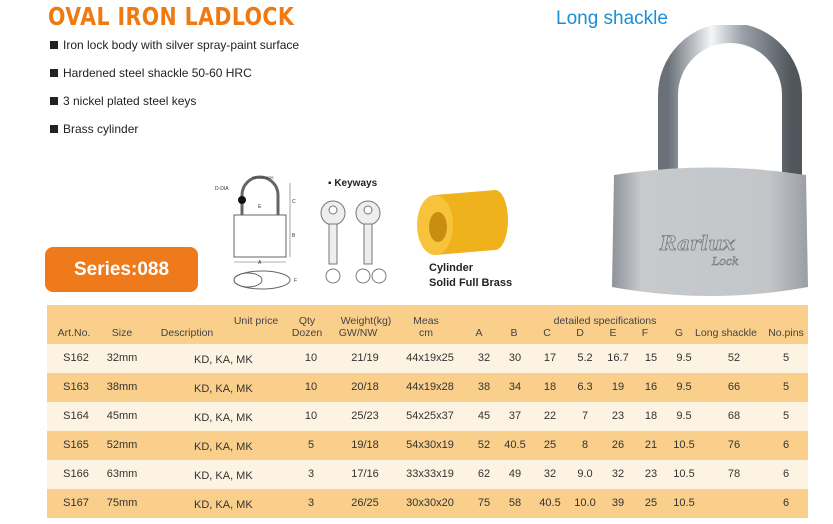 This screenshot has height=524, width=833. I want to click on cell-long: 52, so click(734, 358).